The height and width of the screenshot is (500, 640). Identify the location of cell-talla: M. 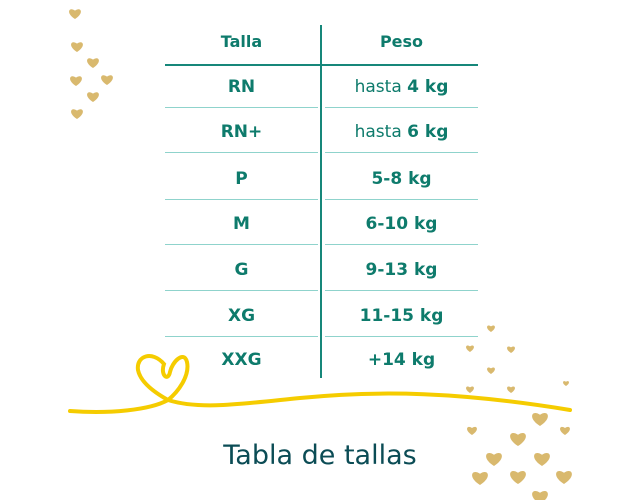
(241, 224).